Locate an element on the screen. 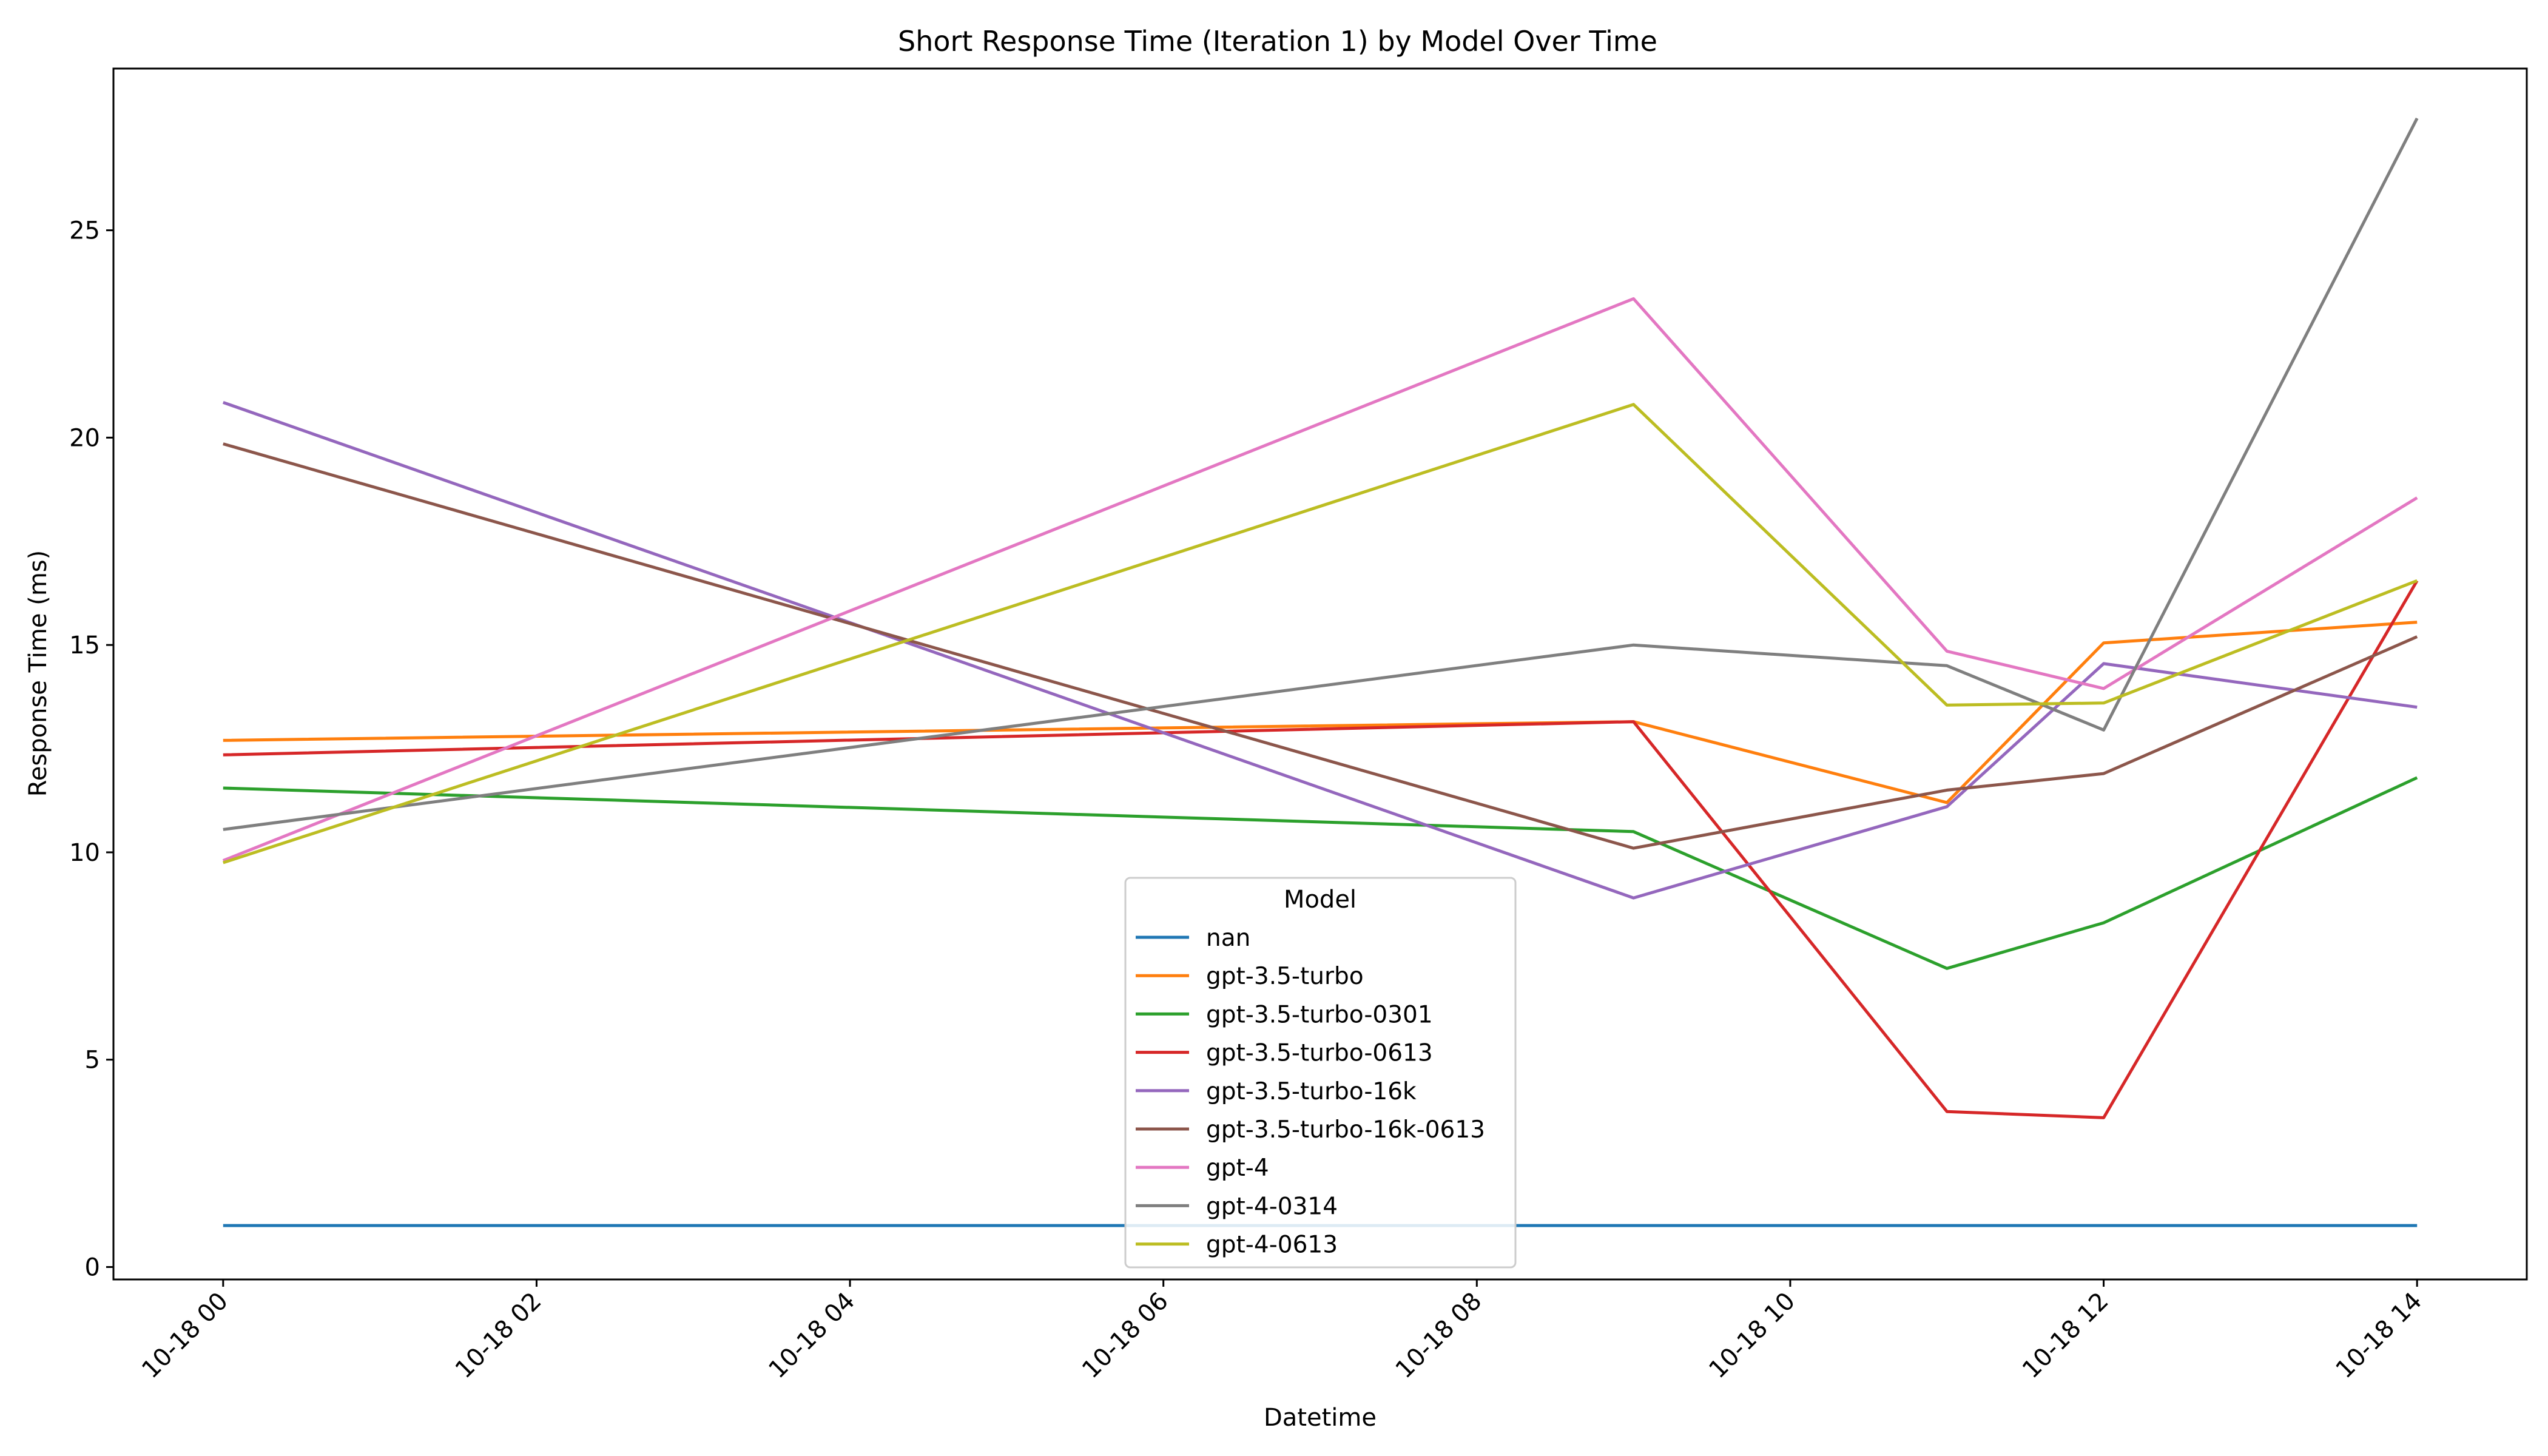 The height and width of the screenshot is (1456, 2548). y-tick-label: 5 is located at coordinates (92, 1060).